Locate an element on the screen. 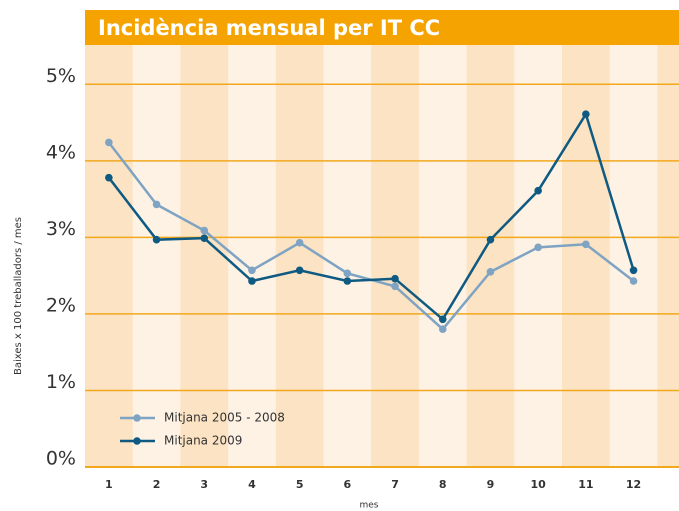 Image resolution: width=679 pixels, height=511 pixels. legend-label: Mitjana 2005 - 2008 is located at coordinates (224, 418).